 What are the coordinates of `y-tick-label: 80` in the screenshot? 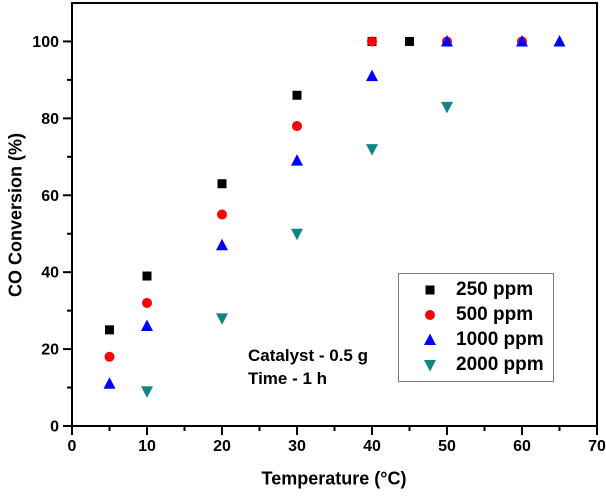 It's located at (50, 119).